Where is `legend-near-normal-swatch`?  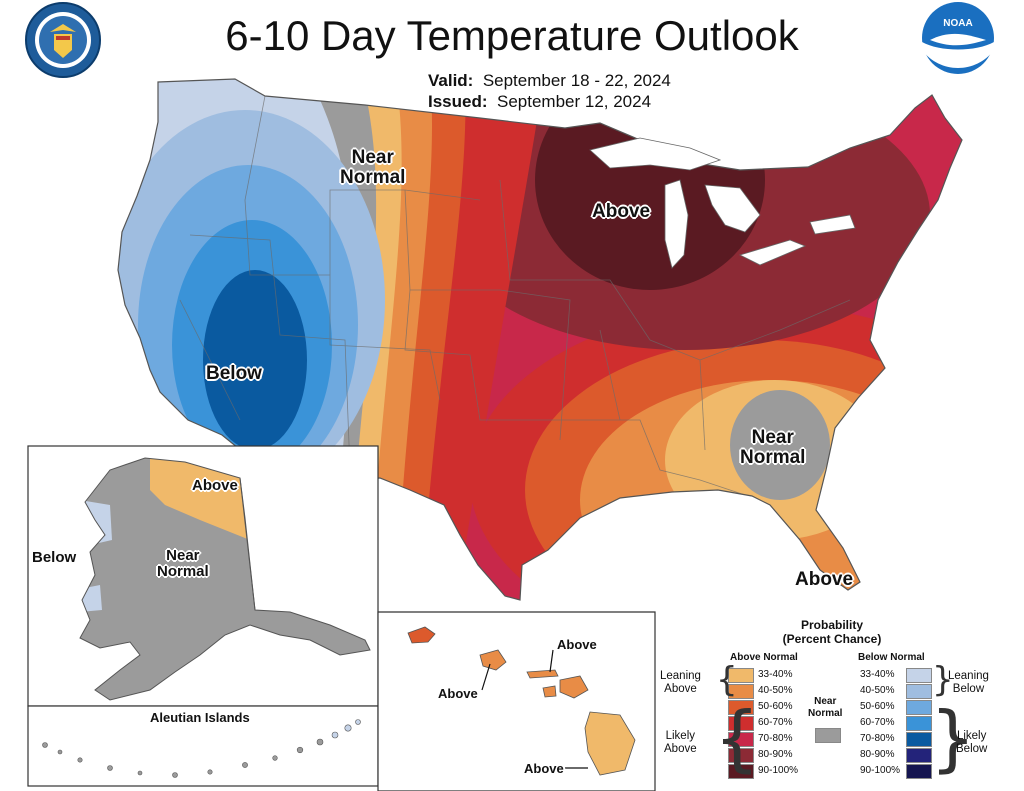
legend-near-normal-swatch is located at coordinates (828, 735).